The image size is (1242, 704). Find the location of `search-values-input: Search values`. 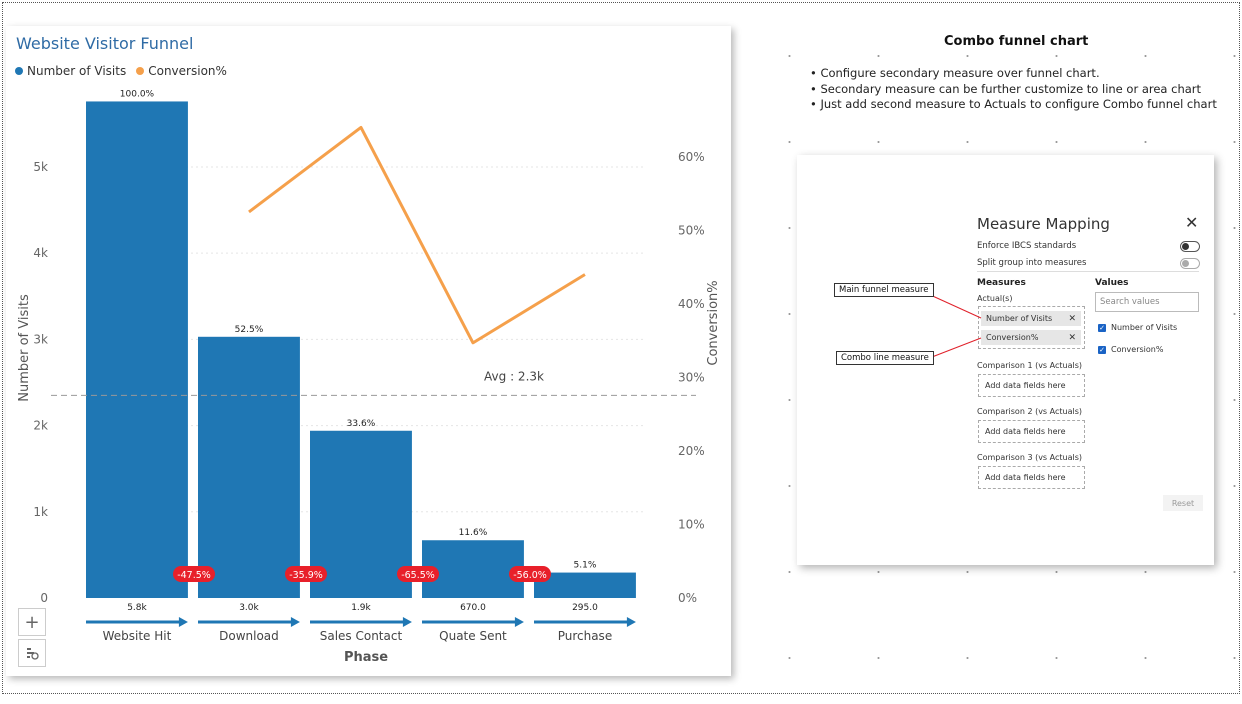

search-values-input: Search values is located at coordinates (1147, 302).